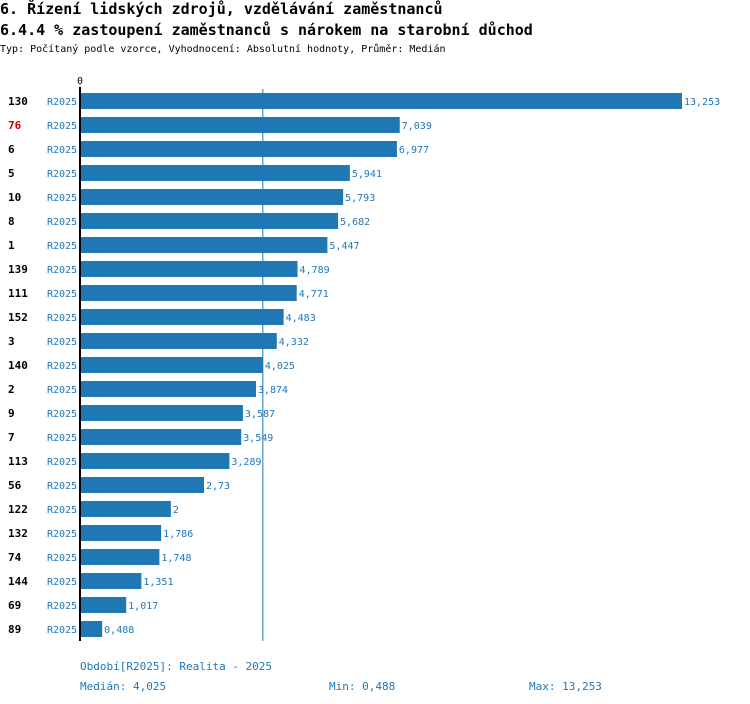 The image size is (750, 704). I want to click on data-label: 4,789, so click(315, 270).